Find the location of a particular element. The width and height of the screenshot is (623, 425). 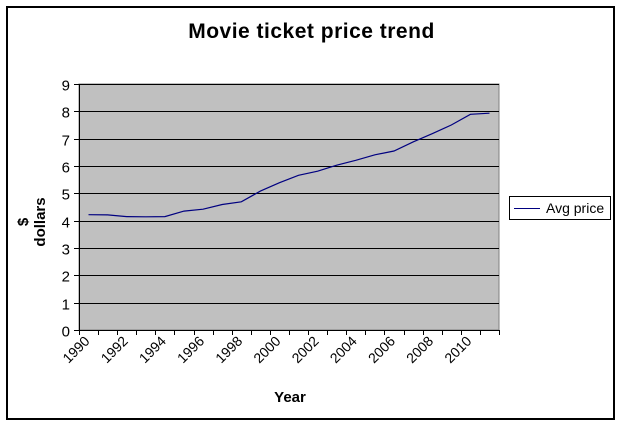

y-tick-label: 3 is located at coordinates (66, 250).